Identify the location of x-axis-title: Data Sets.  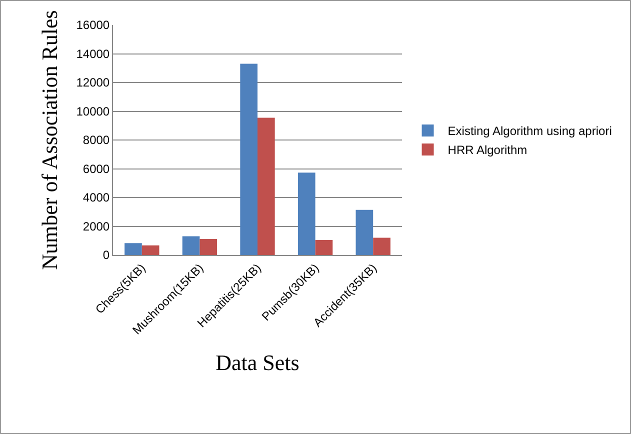
(258, 363).